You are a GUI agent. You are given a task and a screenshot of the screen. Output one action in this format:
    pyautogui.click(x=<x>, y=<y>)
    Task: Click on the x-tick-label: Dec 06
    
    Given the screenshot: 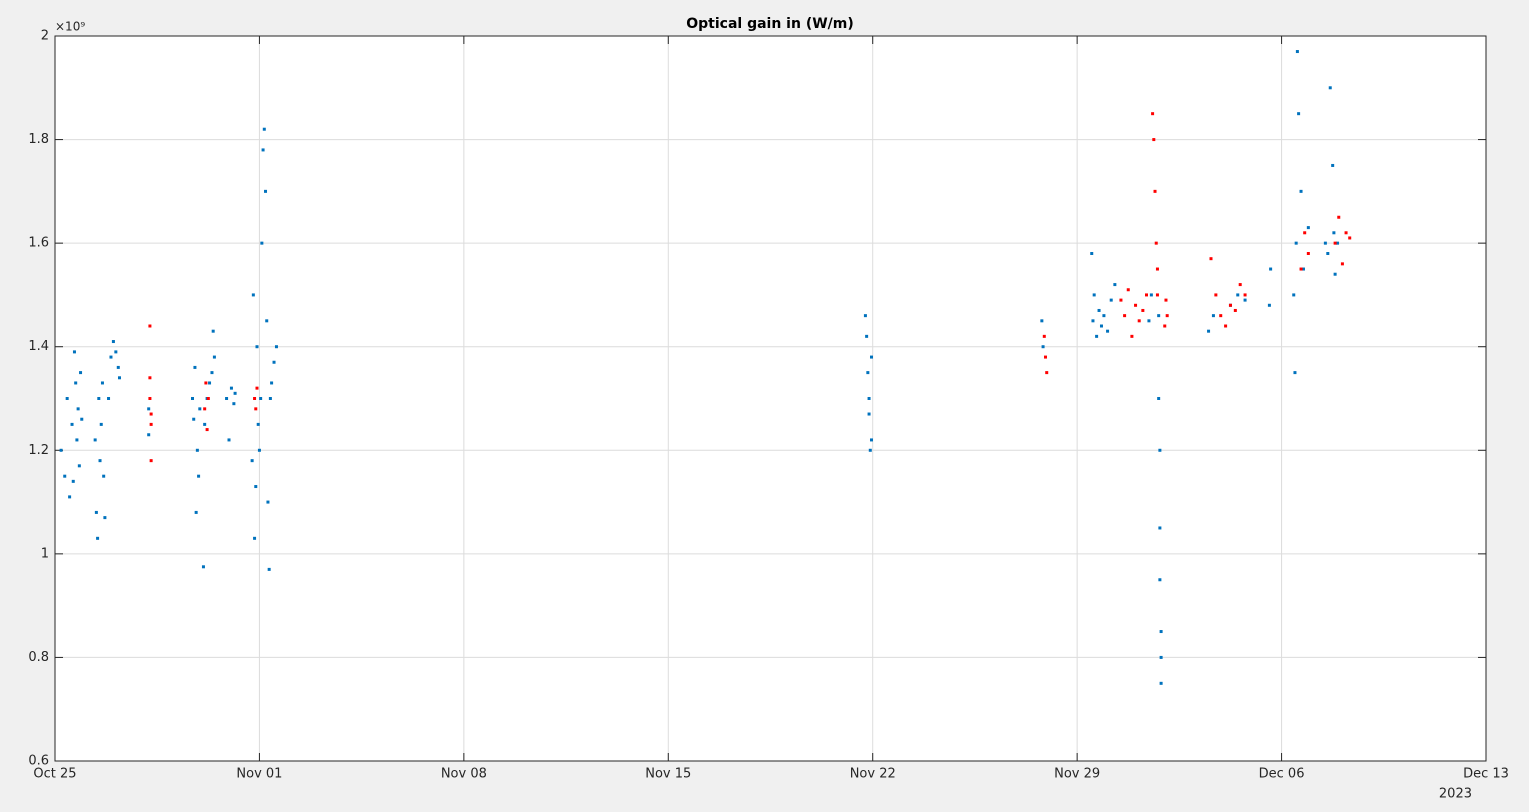 What is the action you would take?
    pyautogui.click(x=1282, y=774)
    